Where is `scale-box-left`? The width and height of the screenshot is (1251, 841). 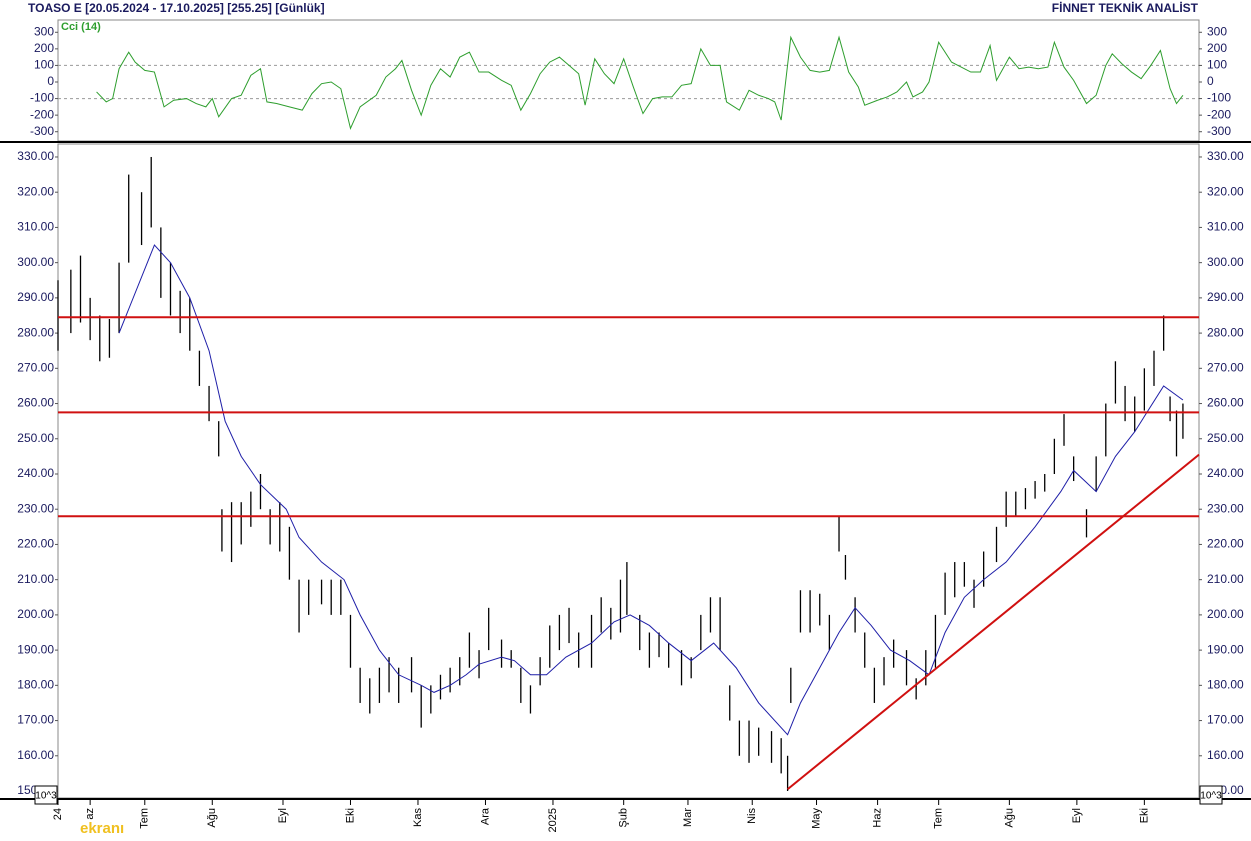
scale-box-left is located at coordinates (46, 795).